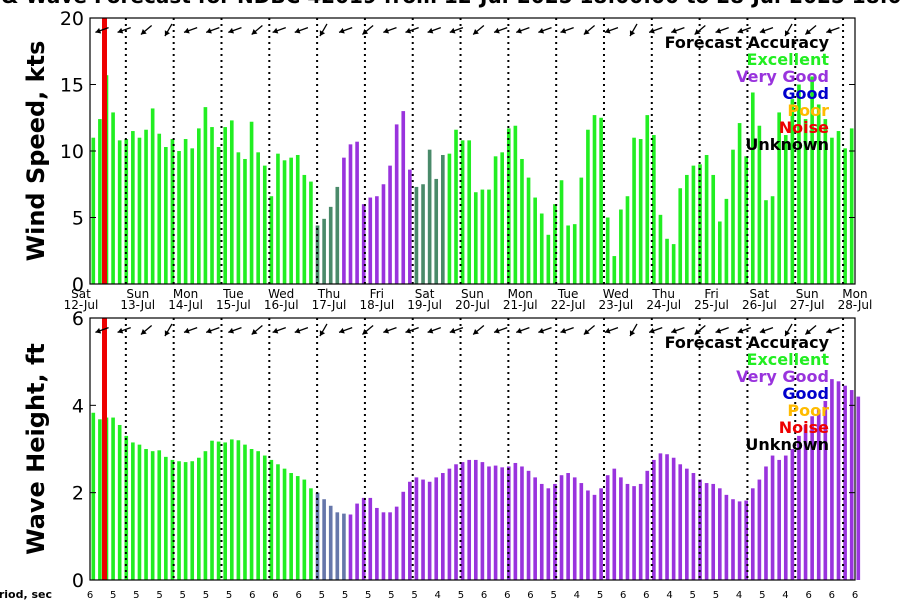 Image resolution: width=900 pixels, height=600 pixels. I want to click on day-of-week-label: Fri, so click(711, 294).